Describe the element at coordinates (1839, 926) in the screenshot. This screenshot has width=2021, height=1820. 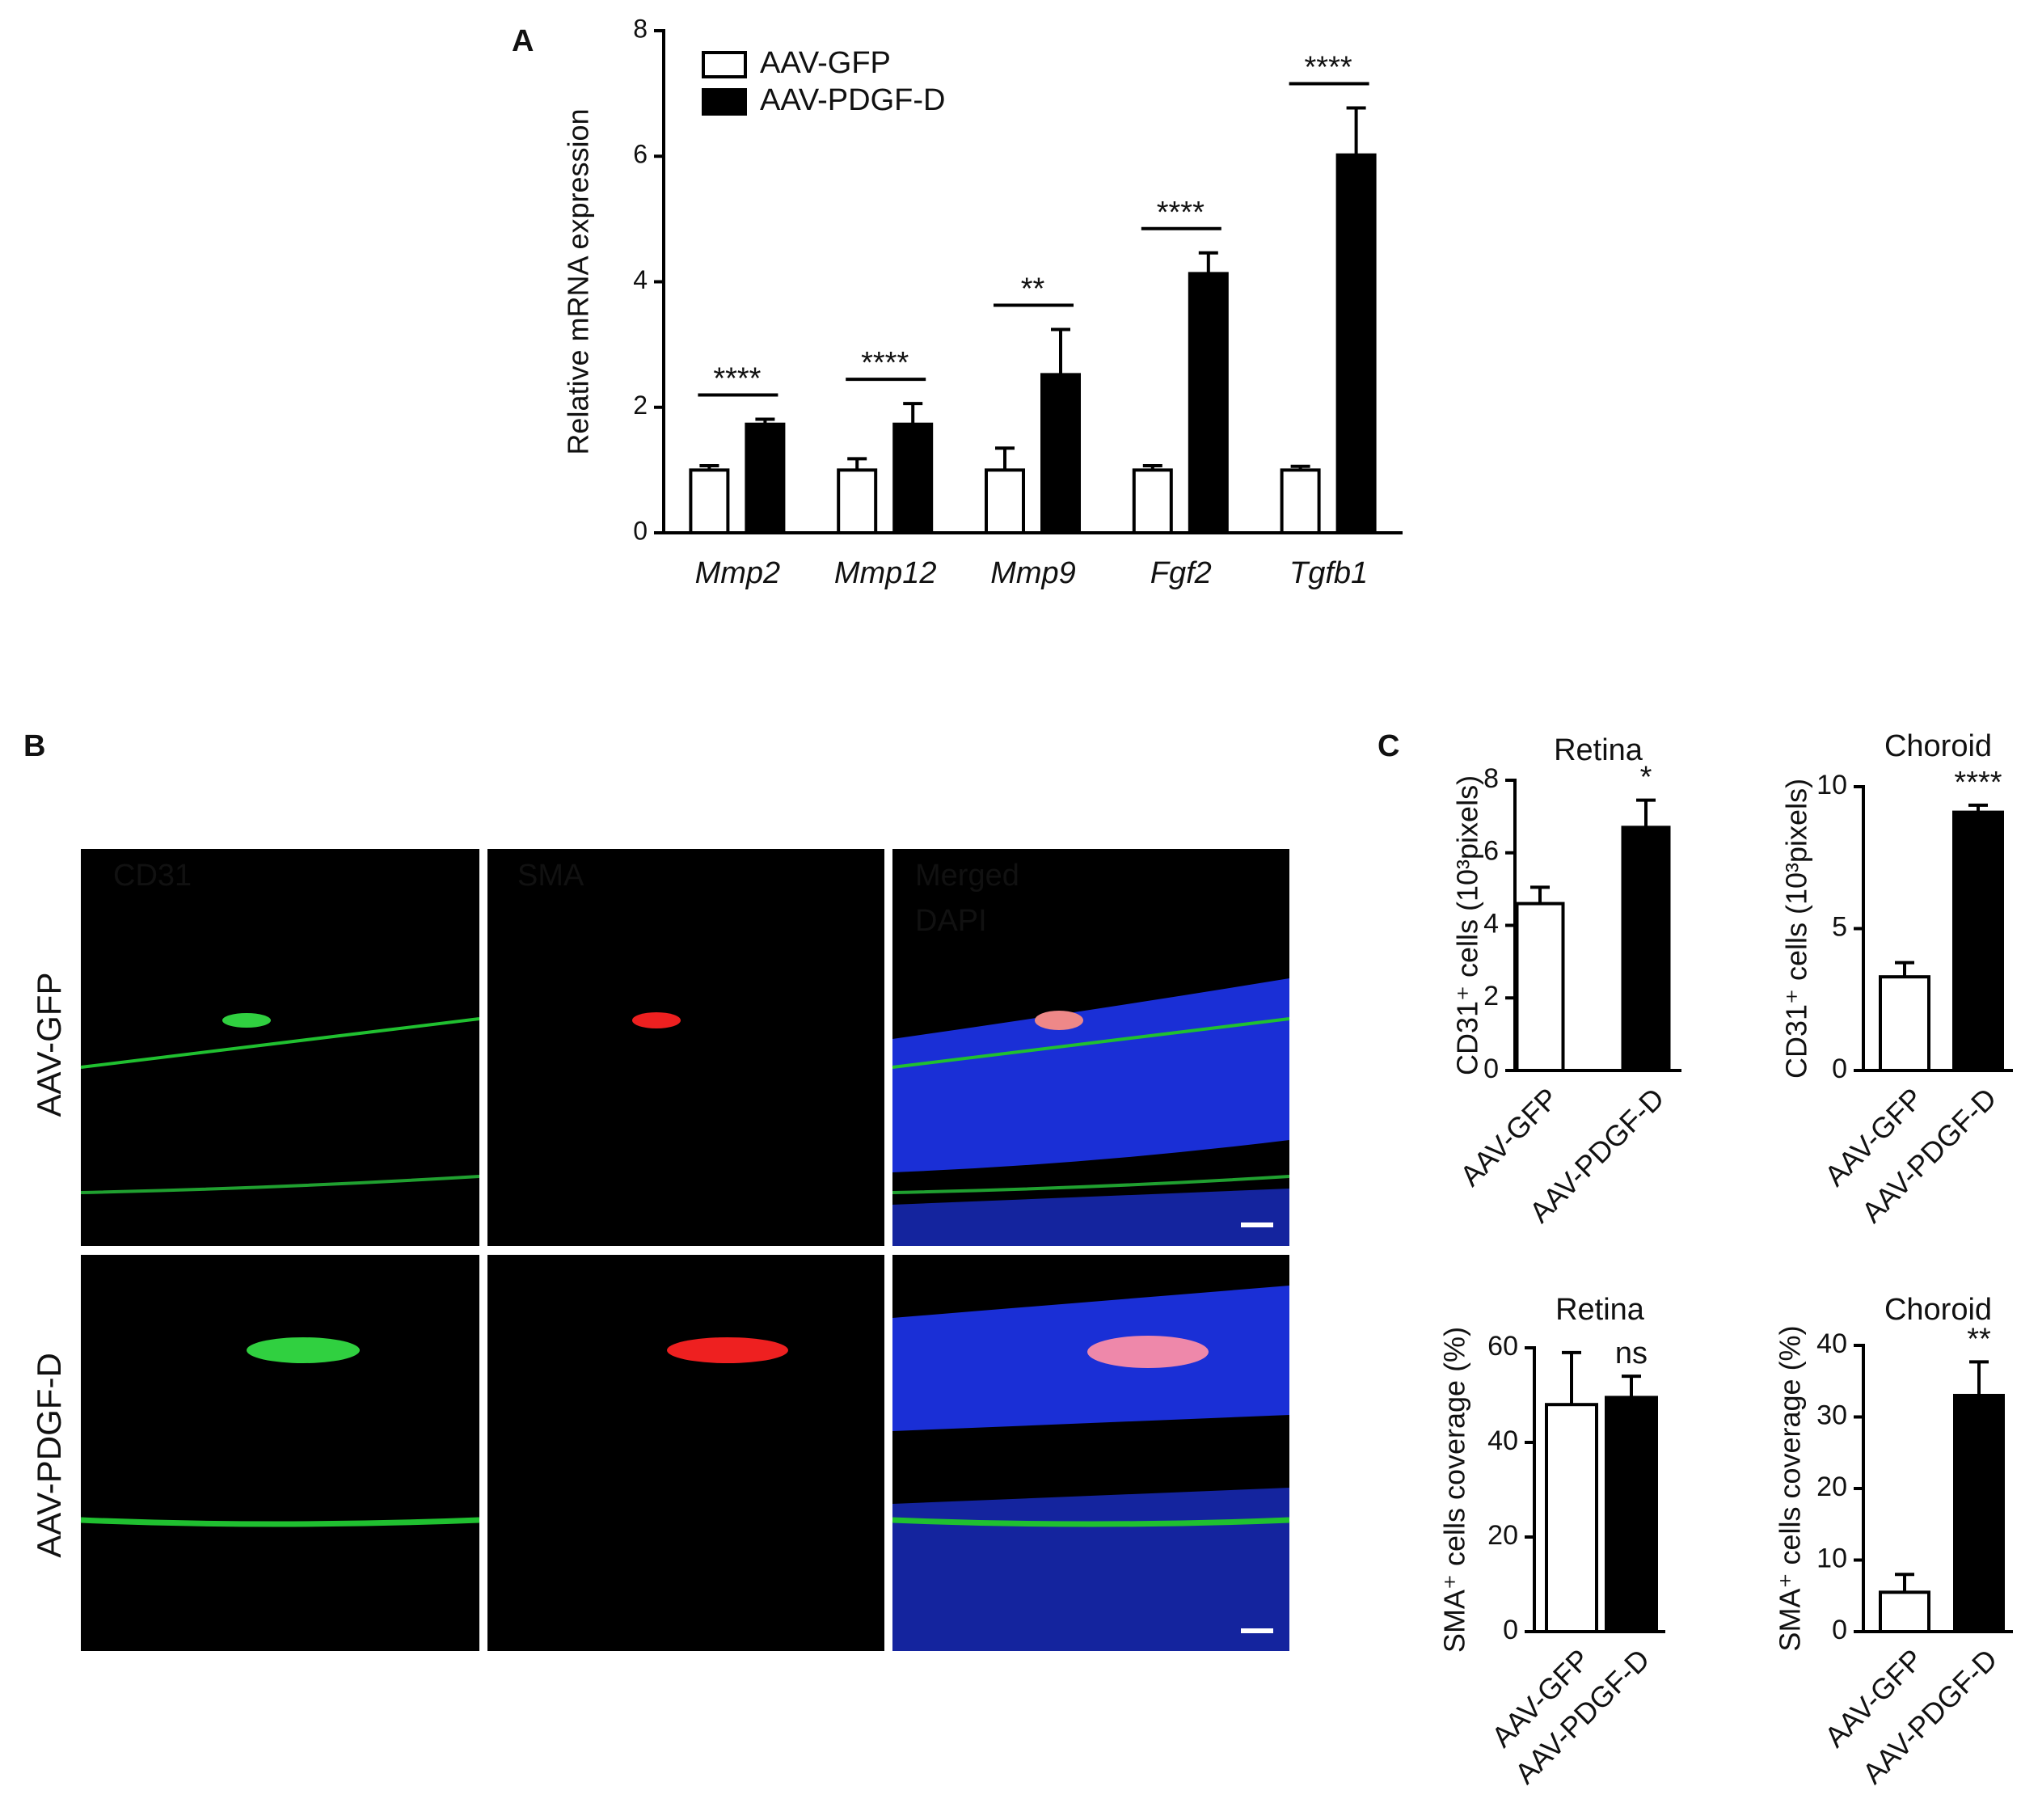
I see `y-tick-label: 5` at that location.